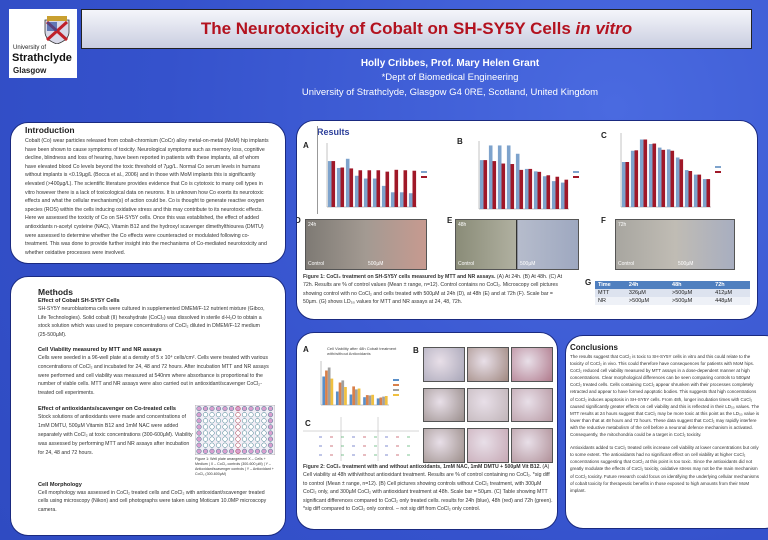 The image size is (768, 540). What do you see at coordinates (622, 225) in the screenshot?
I see `photo-label: 72h` at bounding box center [622, 225].